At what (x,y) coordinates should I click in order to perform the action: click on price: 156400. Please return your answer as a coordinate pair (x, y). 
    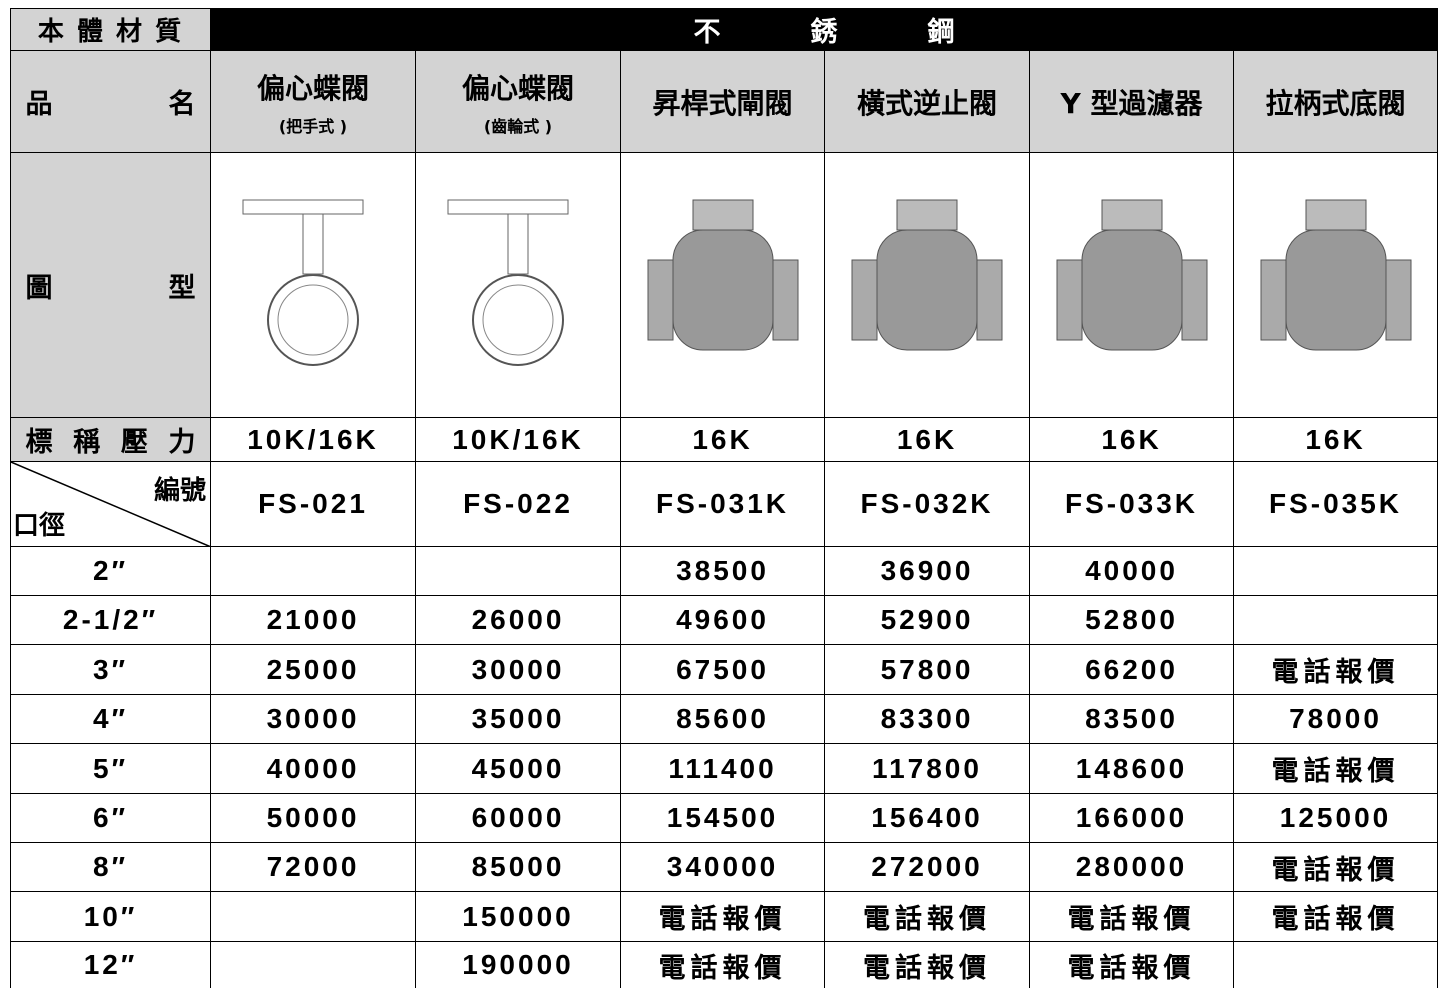
    Looking at the image, I should click on (927, 817).